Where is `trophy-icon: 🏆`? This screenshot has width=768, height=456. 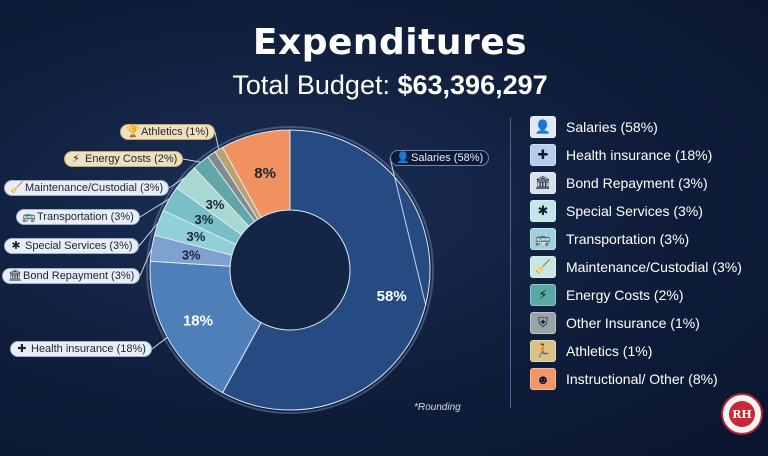
trophy-icon: 🏆 is located at coordinates (133, 132).